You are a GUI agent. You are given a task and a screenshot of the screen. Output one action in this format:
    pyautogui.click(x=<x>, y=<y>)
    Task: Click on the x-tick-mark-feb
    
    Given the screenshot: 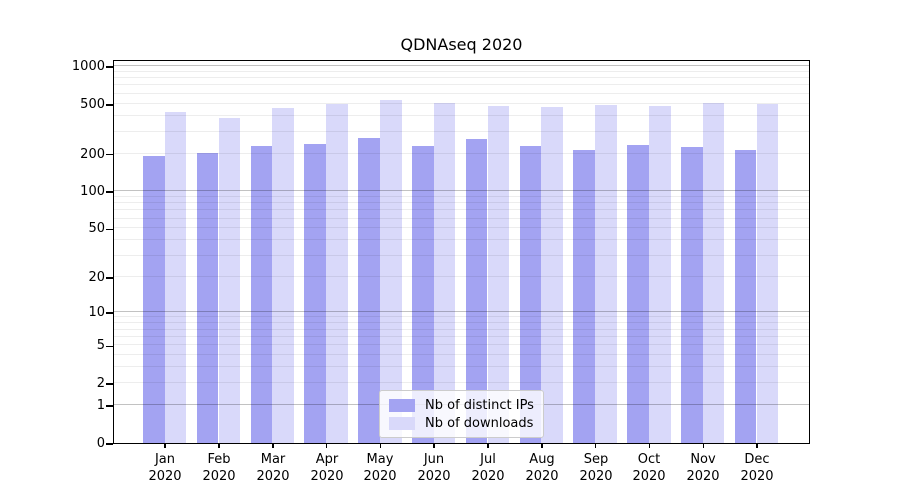 What is the action you would take?
    pyautogui.click(x=219, y=446)
    